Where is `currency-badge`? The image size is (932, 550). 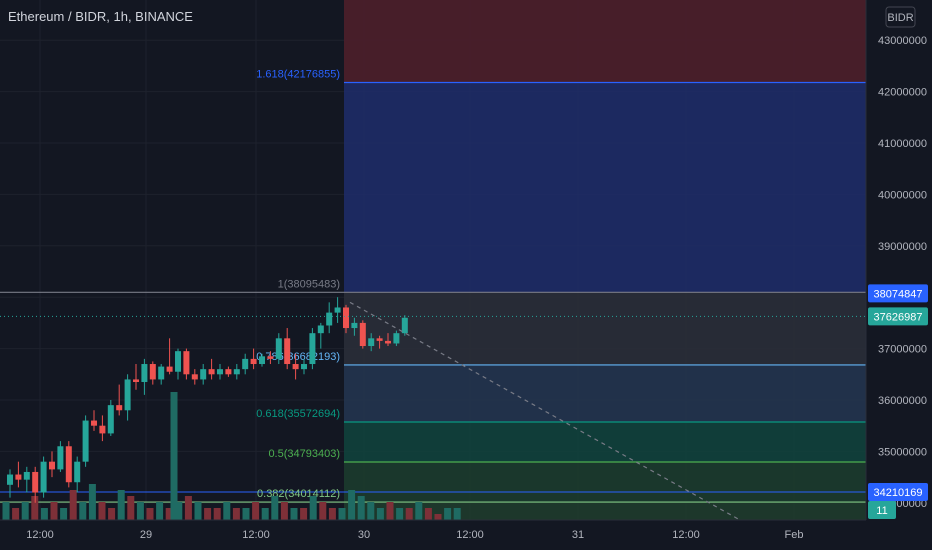
currency-badge is located at coordinates (900, 17).